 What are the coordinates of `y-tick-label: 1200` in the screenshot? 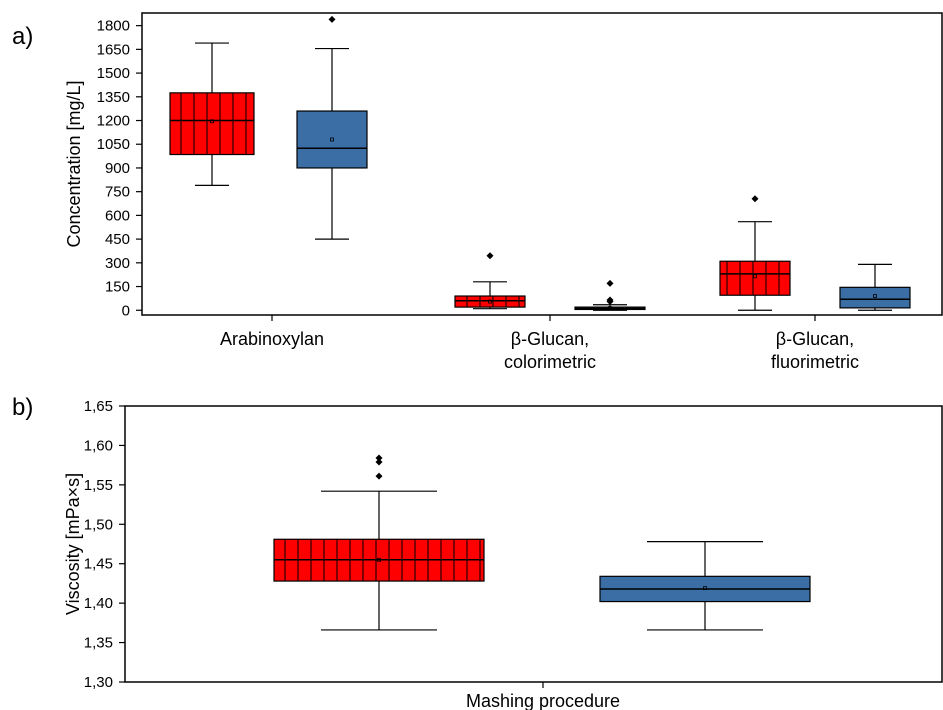 It's located at (113, 121).